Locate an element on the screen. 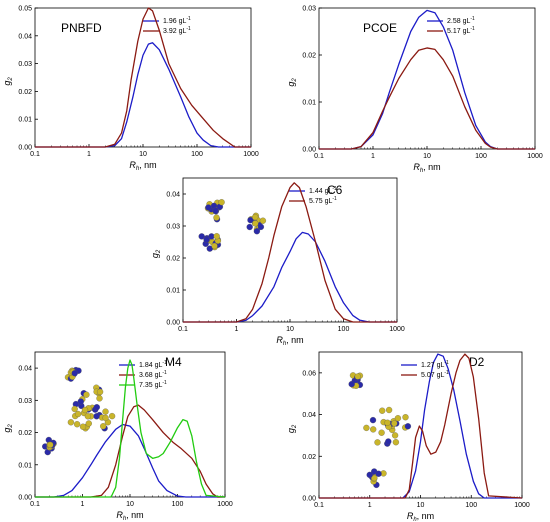 This screenshot has width=550, height=522. legend-entry: 3.68 gL-1 is located at coordinates (153, 374).